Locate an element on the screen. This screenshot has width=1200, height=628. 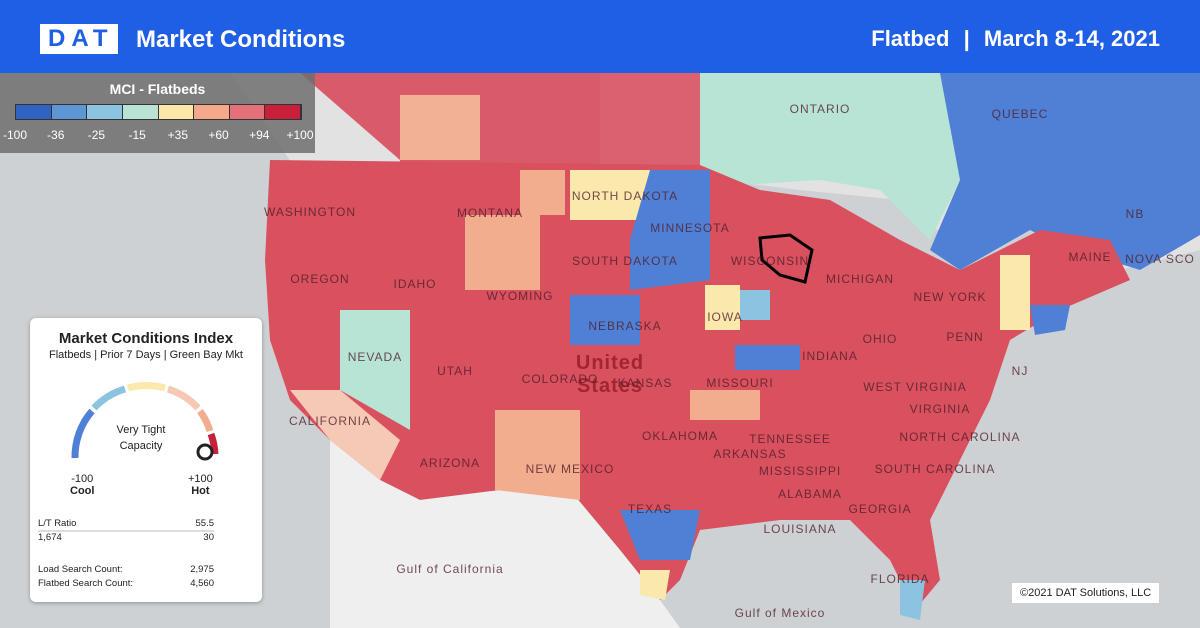
map-label: Gulf of Mexico is located at coordinates (780, 613).